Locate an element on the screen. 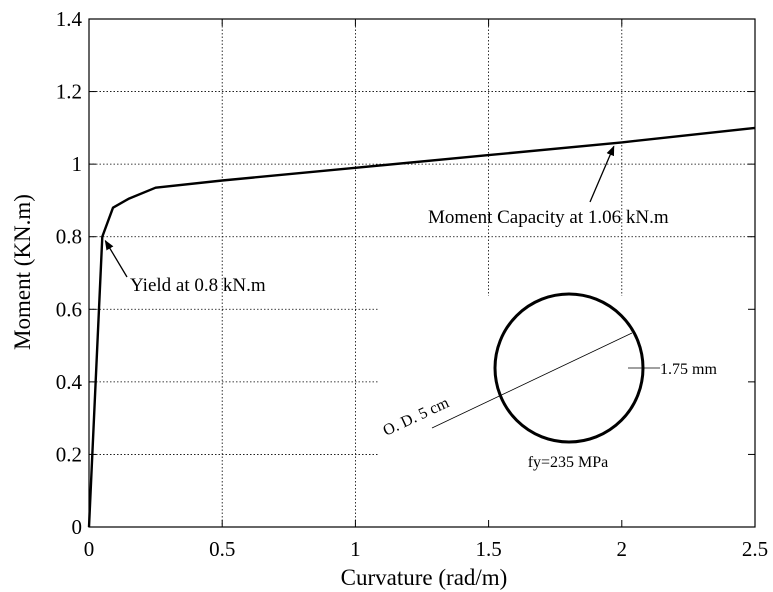 This screenshot has width=773, height=592. x-tick-label: 0.5 is located at coordinates (222, 549).